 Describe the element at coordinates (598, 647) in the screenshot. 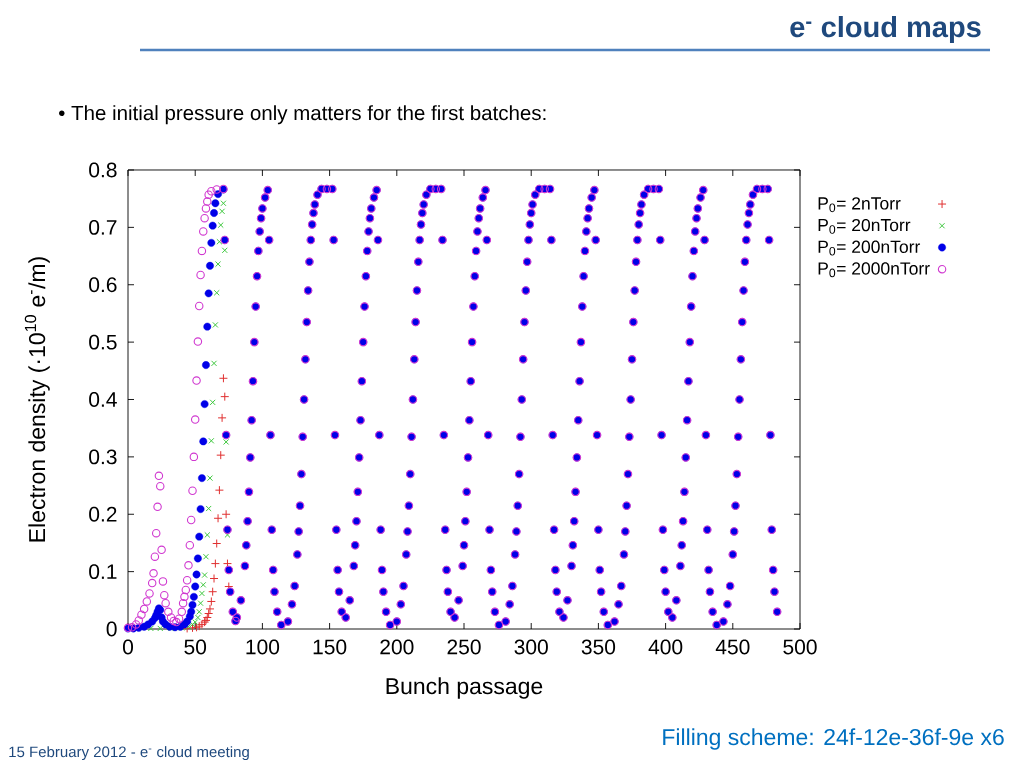

I see `x-tick-label: 350` at that location.